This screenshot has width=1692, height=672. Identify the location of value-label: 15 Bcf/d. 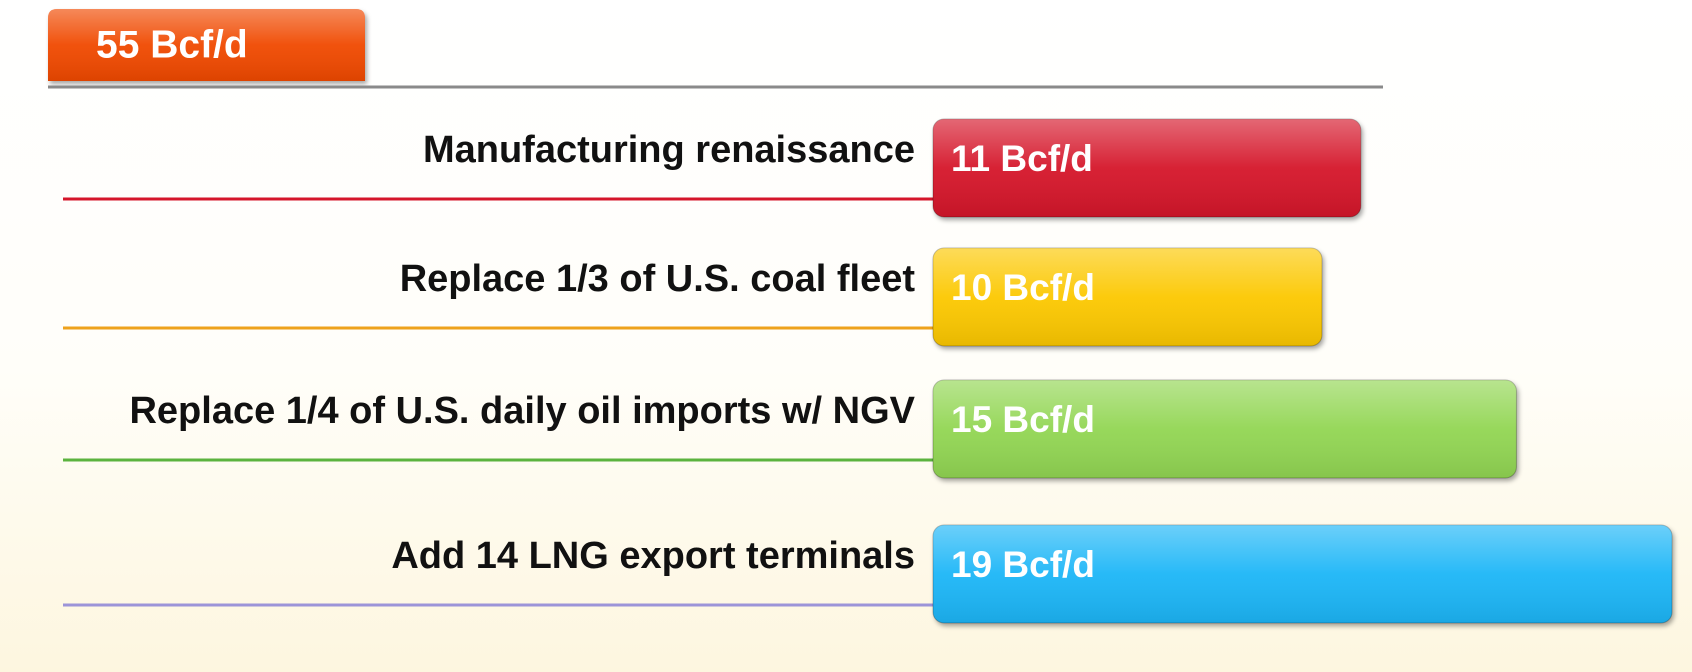
(1023, 419).